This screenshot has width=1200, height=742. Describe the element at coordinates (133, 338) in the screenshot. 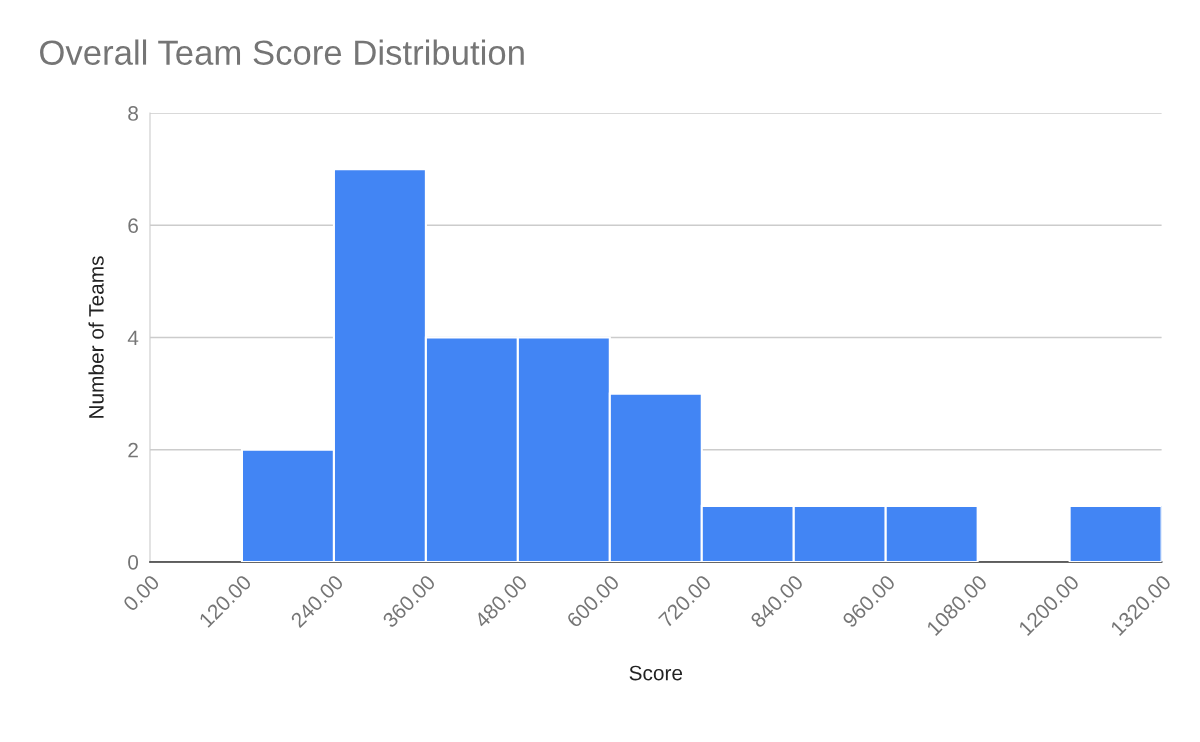

I see `y-tick-label: 4` at that location.